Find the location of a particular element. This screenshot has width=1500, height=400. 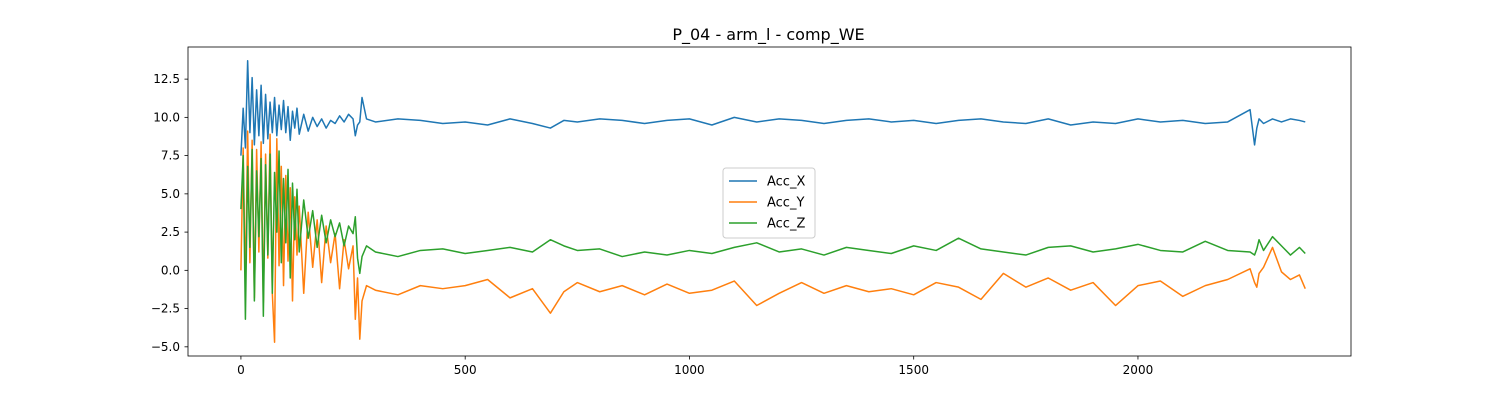

y-tick-label: 12.5 is located at coordinates (166, 79).